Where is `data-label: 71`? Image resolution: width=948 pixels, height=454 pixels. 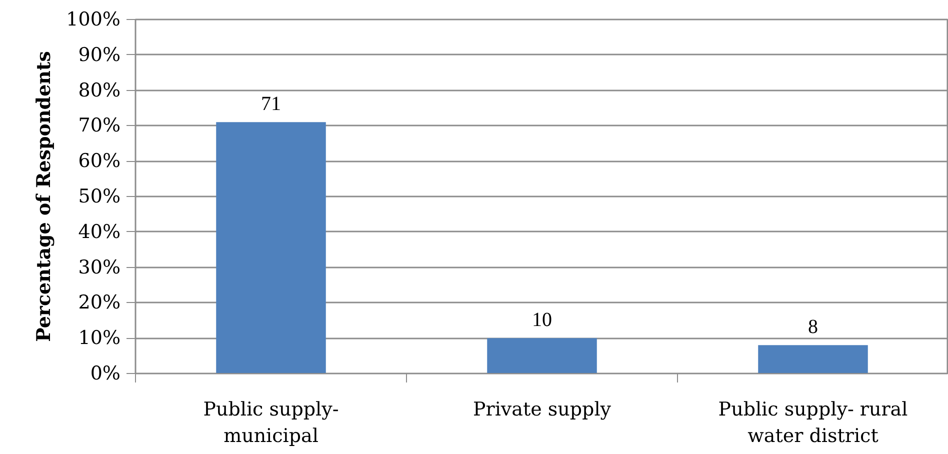 data-label: 71 is located at coordinates (271, 104).